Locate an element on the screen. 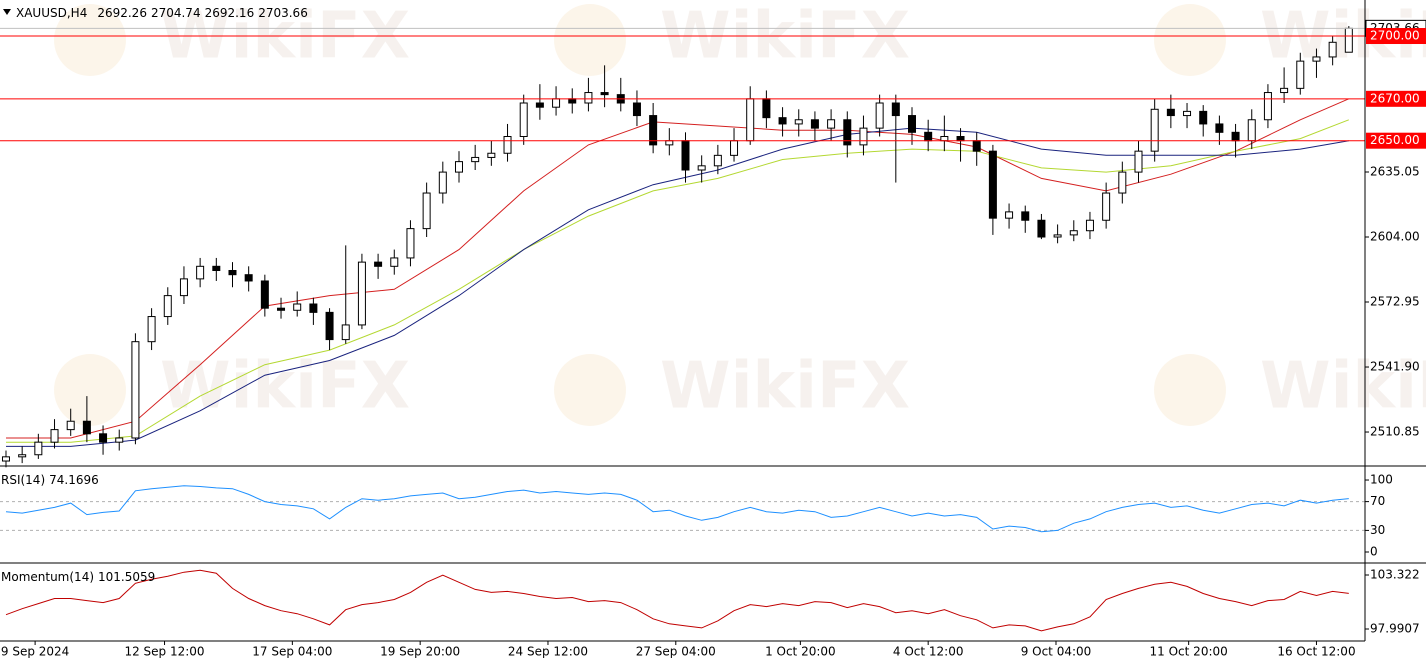 Image resolution: width=1426 pixels, height=664 pixels. indicator-value: 74.1696 is located at coordinates (74, 480).